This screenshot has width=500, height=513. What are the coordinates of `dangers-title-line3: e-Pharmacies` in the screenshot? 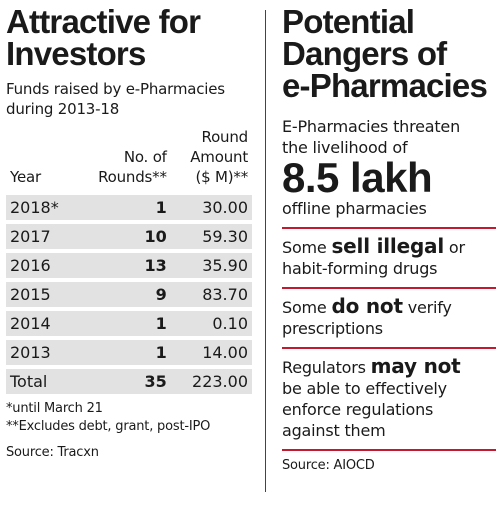 It's located at (385, 85).